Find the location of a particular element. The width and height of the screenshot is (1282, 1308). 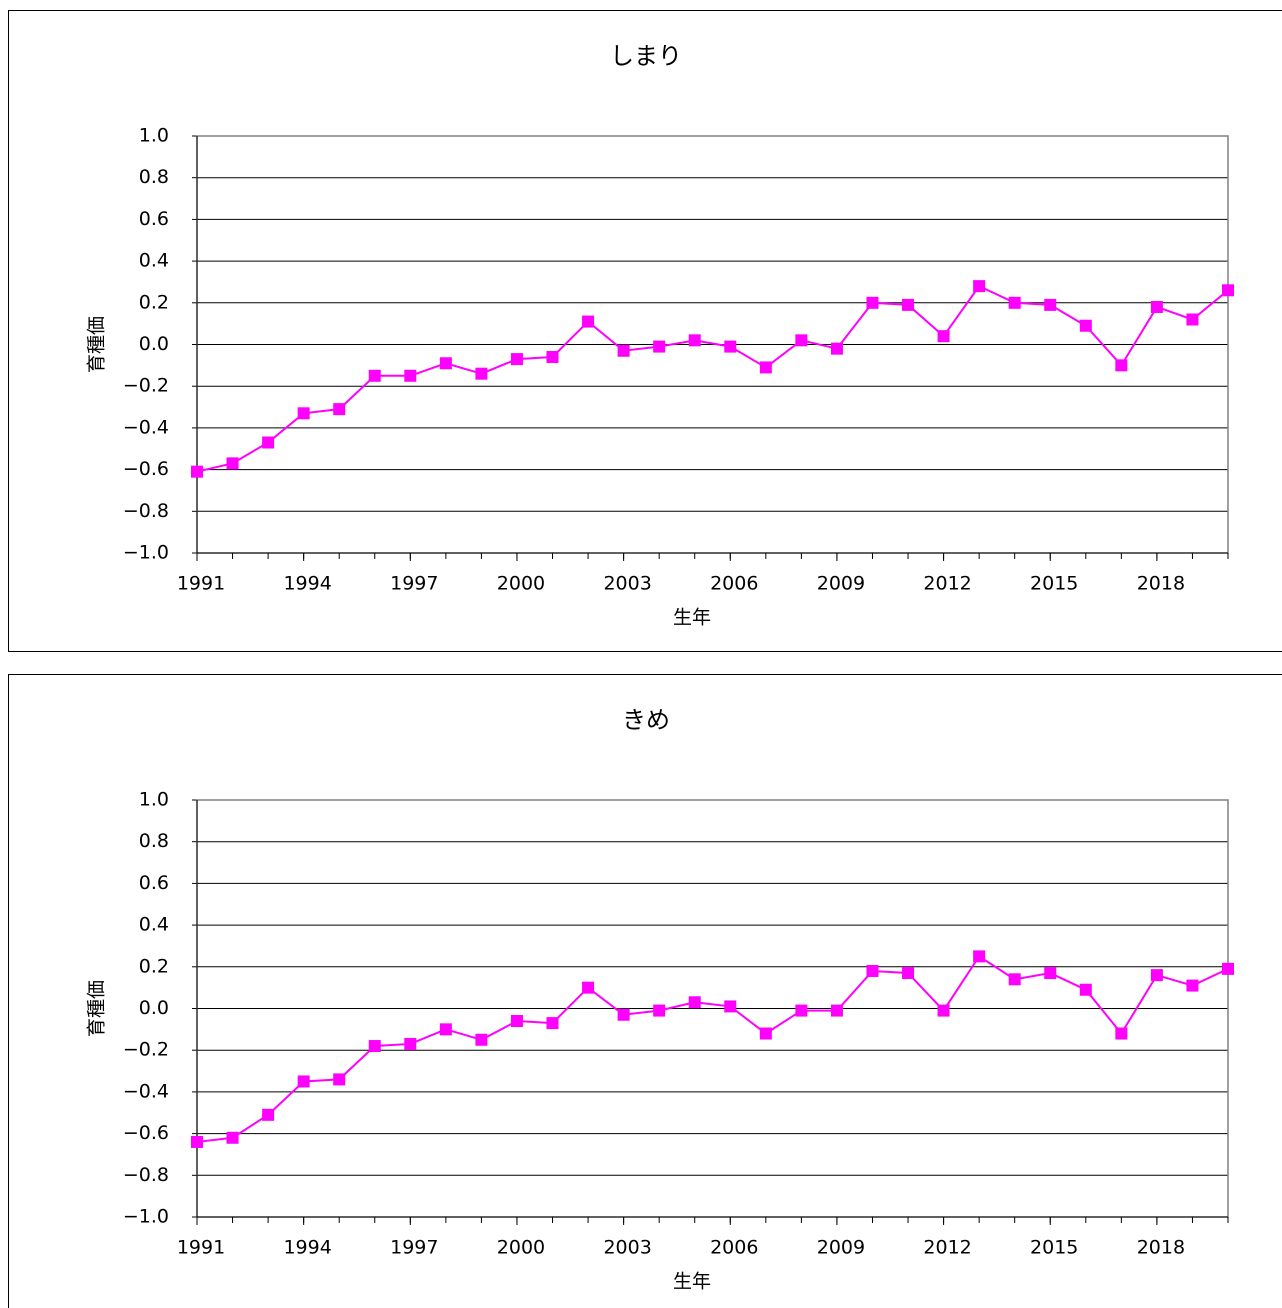

x-tick-label: 2015 is located at coordinates (1054, 1248).